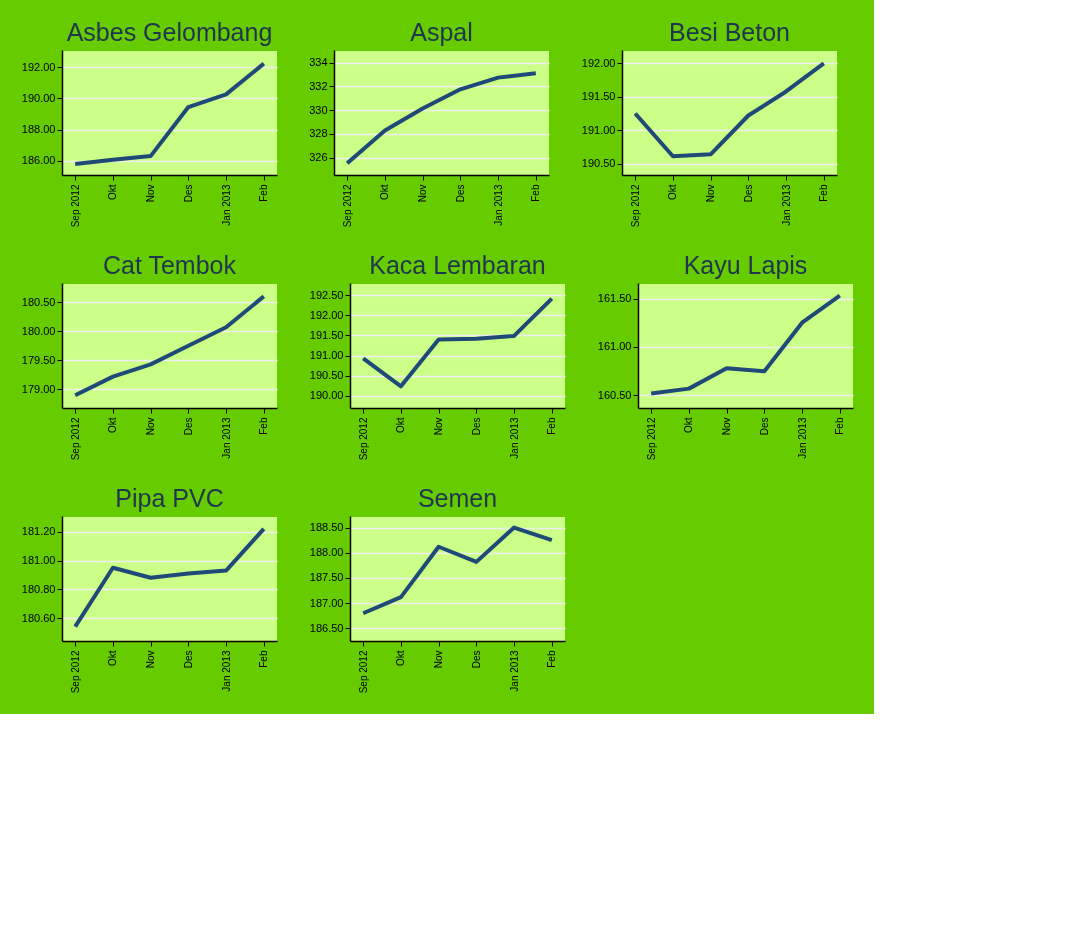 Image resolution: width=1079 pixels, height=937 pixels. Describe the element at coordinates (38, 359) in the screenshot. I see `y-tick-label: 179.50` at that location.